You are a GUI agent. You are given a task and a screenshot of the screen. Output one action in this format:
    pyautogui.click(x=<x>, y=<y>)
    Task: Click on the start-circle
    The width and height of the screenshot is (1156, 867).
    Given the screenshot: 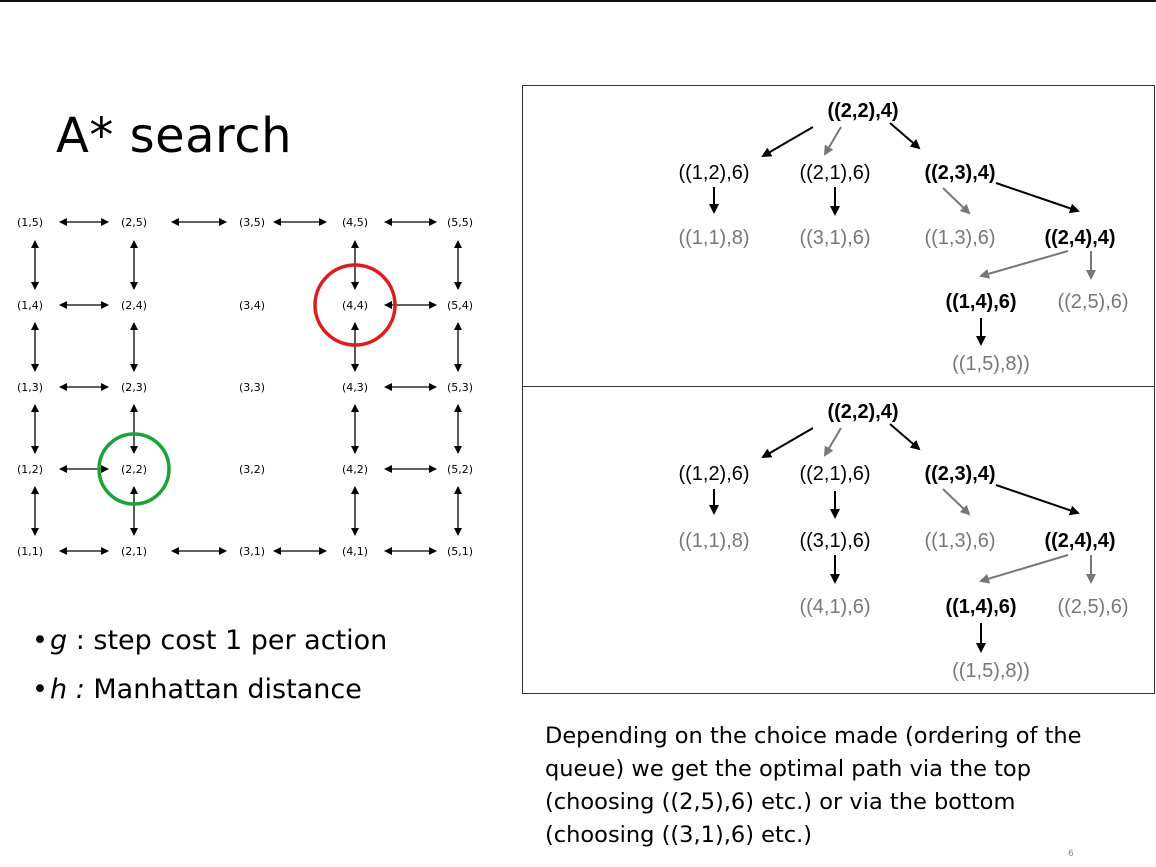 What is the action you would take?
    pyautogui.click(x=134, y=469)
    